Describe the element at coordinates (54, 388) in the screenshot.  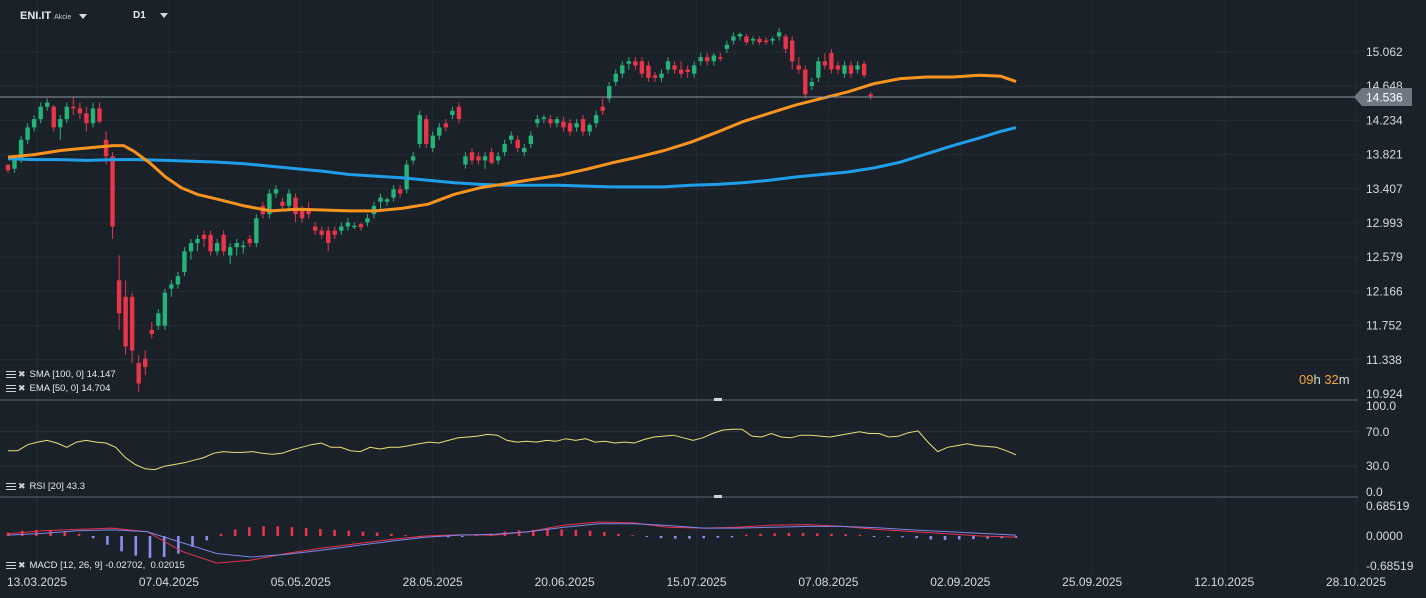
I see `ema-label: EMA [50, 0]` at that location.